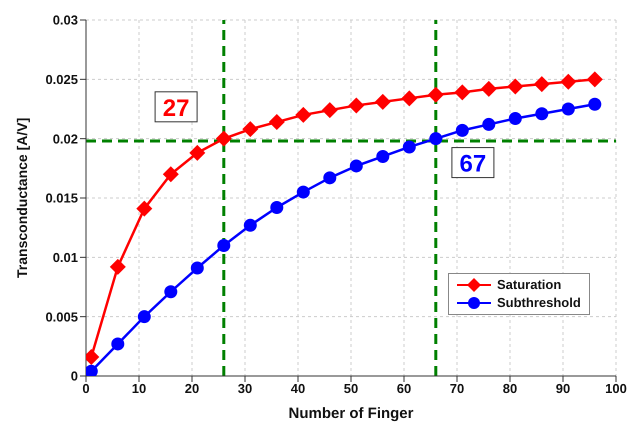  What do you see at coordinates (139, 388) in the screenshot?
I see `x-tick-label: 10` at bounding box center [139, 388].